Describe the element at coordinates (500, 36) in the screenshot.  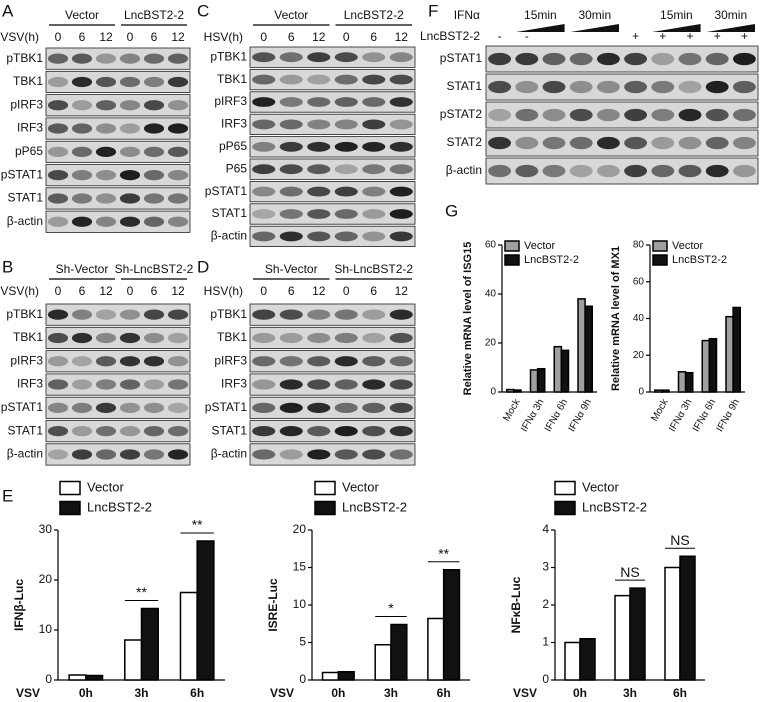
I see `lane-label: -` at that location.